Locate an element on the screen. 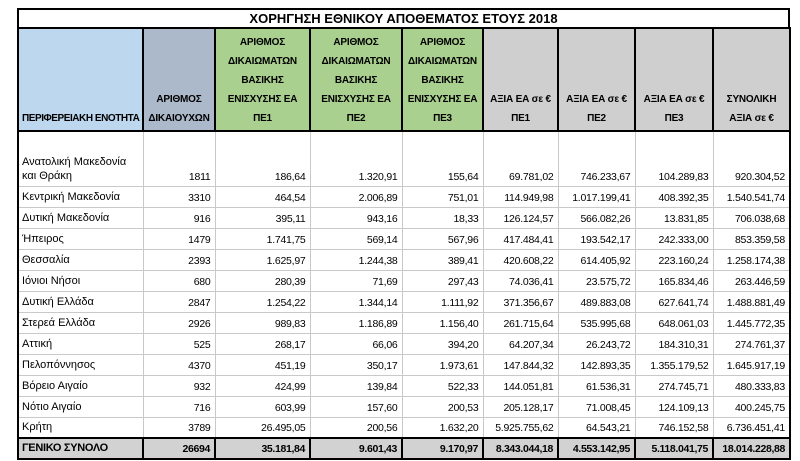 The height and width of the screenshot is (461, 800). value-cell-dikaiomata-ea-pe1: 451,19 is located at coordinates (262, 364).